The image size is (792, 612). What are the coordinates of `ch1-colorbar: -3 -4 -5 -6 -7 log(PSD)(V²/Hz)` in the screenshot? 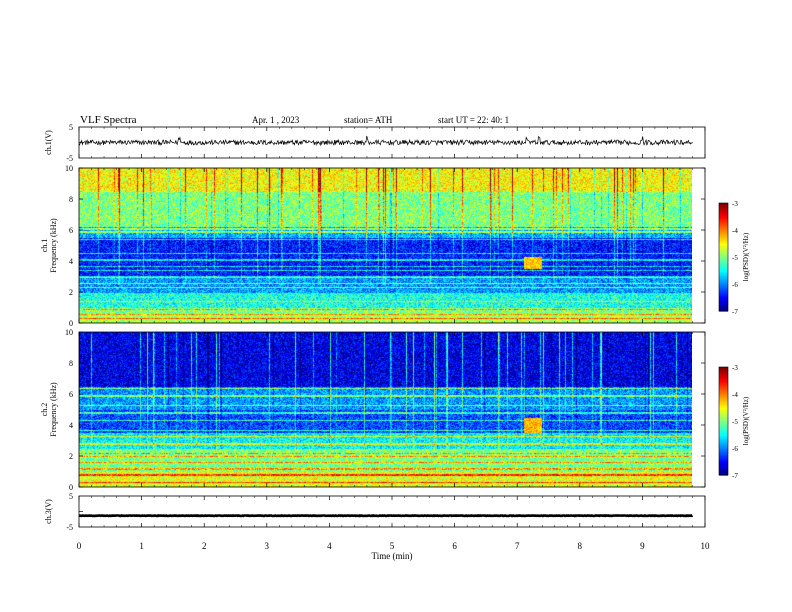 It's located at (734, 258).